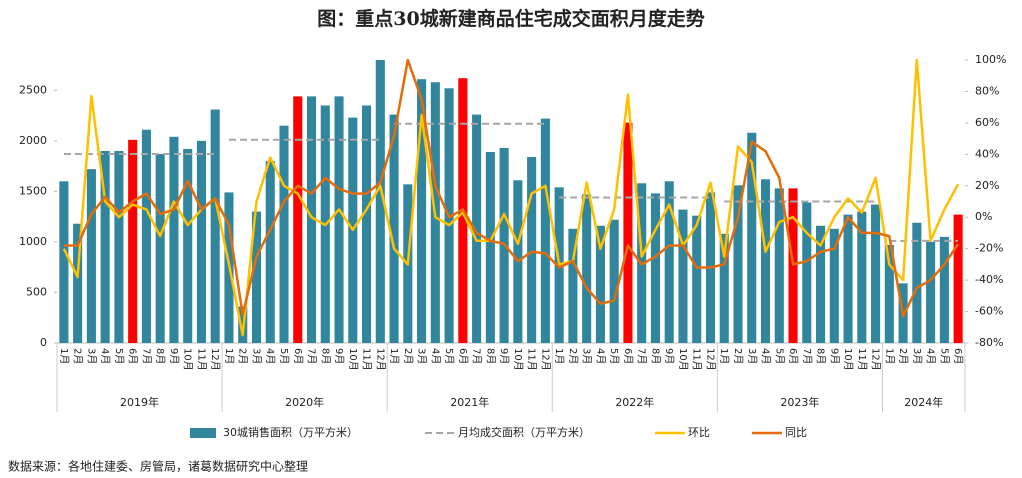 Image resolution: width=1022 pixels, height=478 pixels. Describe the element at coordinates (304, 402) in the screenshot. I see `group-label: 2020年` at that location.